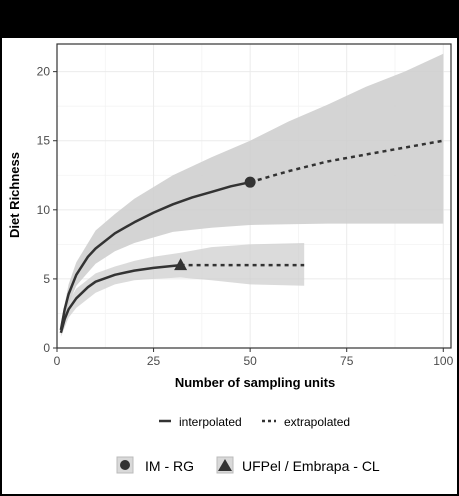  Describe the element at coordinates (44, 72) in the screenshot. I see `y-tick-label: 20` at that location.